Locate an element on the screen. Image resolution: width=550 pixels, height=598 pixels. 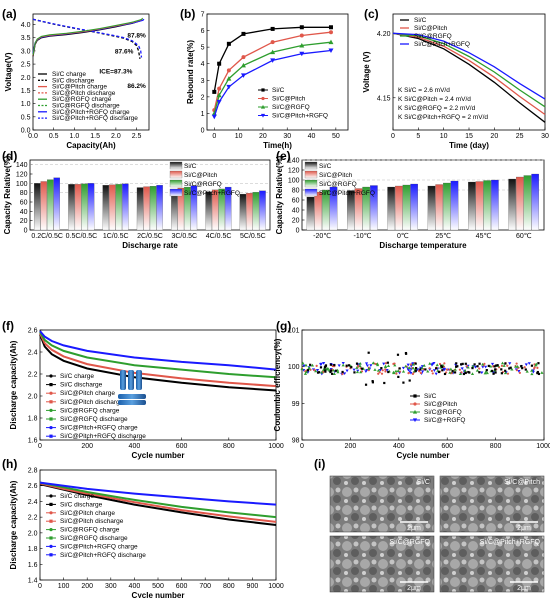
y-tick-label: 120 is located at coordinates (22, 175).